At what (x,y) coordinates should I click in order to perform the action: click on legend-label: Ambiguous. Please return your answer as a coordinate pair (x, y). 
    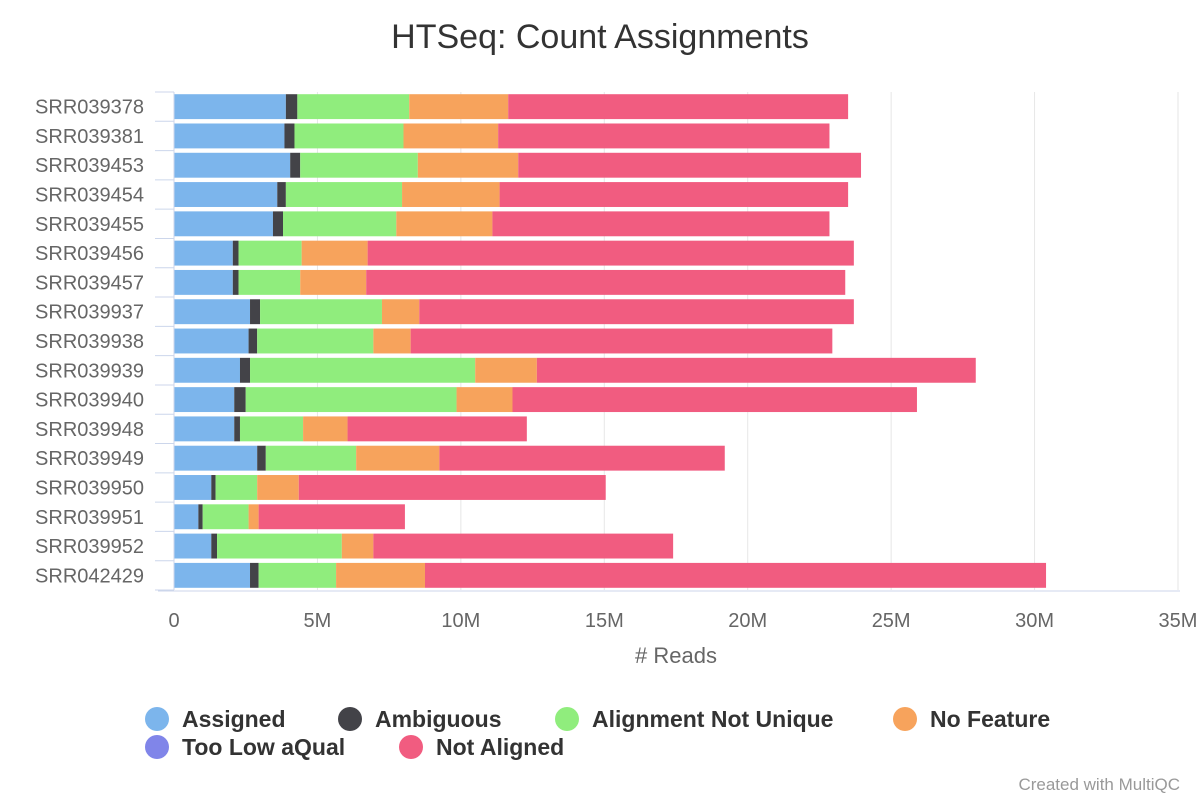
    Looking at the image, I should click on (438, 719).